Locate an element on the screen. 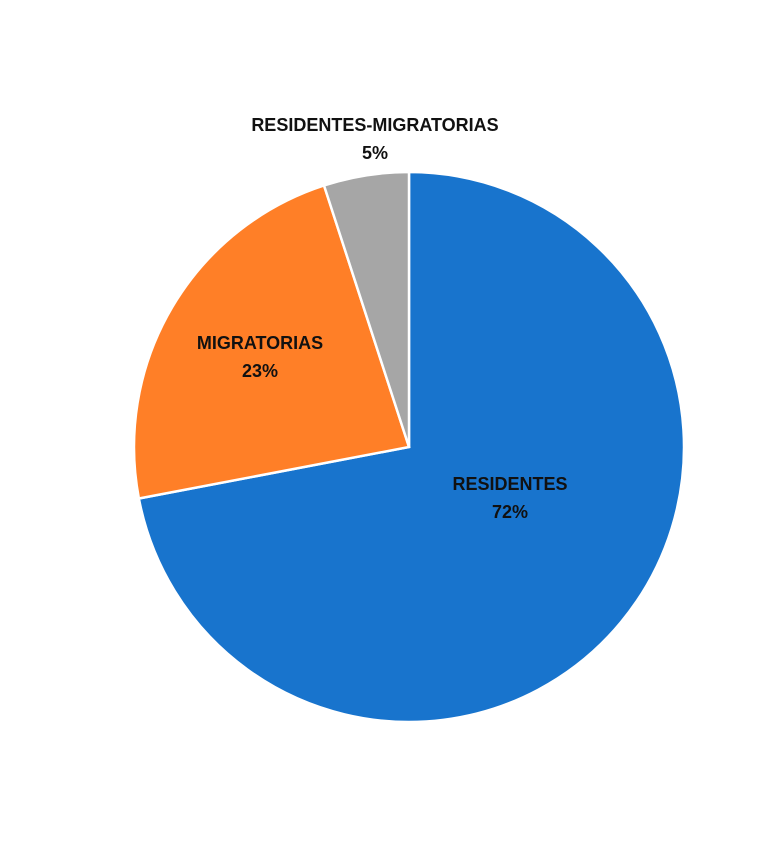 The height and width of the screenshot is (863, 770). slice-percent-label: 72% is located at coordinates (510, 512).